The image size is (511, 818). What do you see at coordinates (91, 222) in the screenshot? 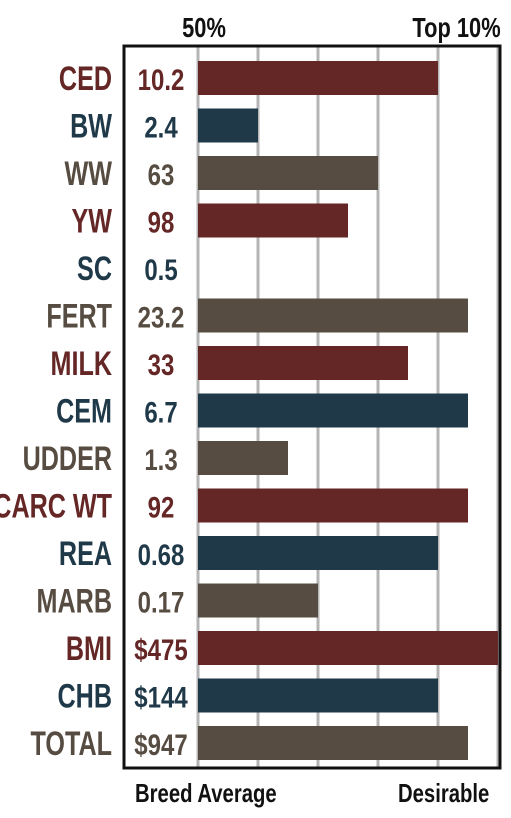
I see `category-label: YW` at bounding box center [91, 222].